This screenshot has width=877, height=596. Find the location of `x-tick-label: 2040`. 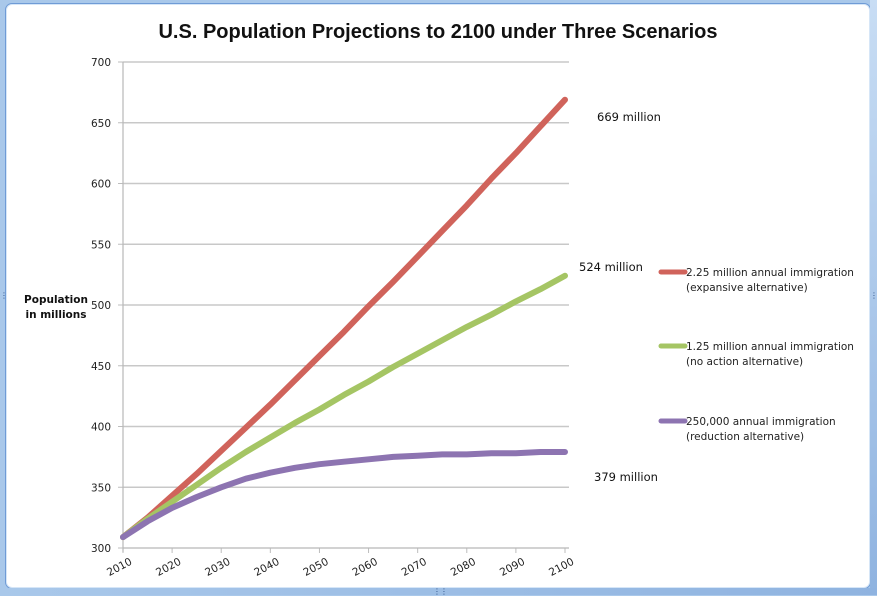

x-tick-label: 2040 is located at coordinates (266, 567).